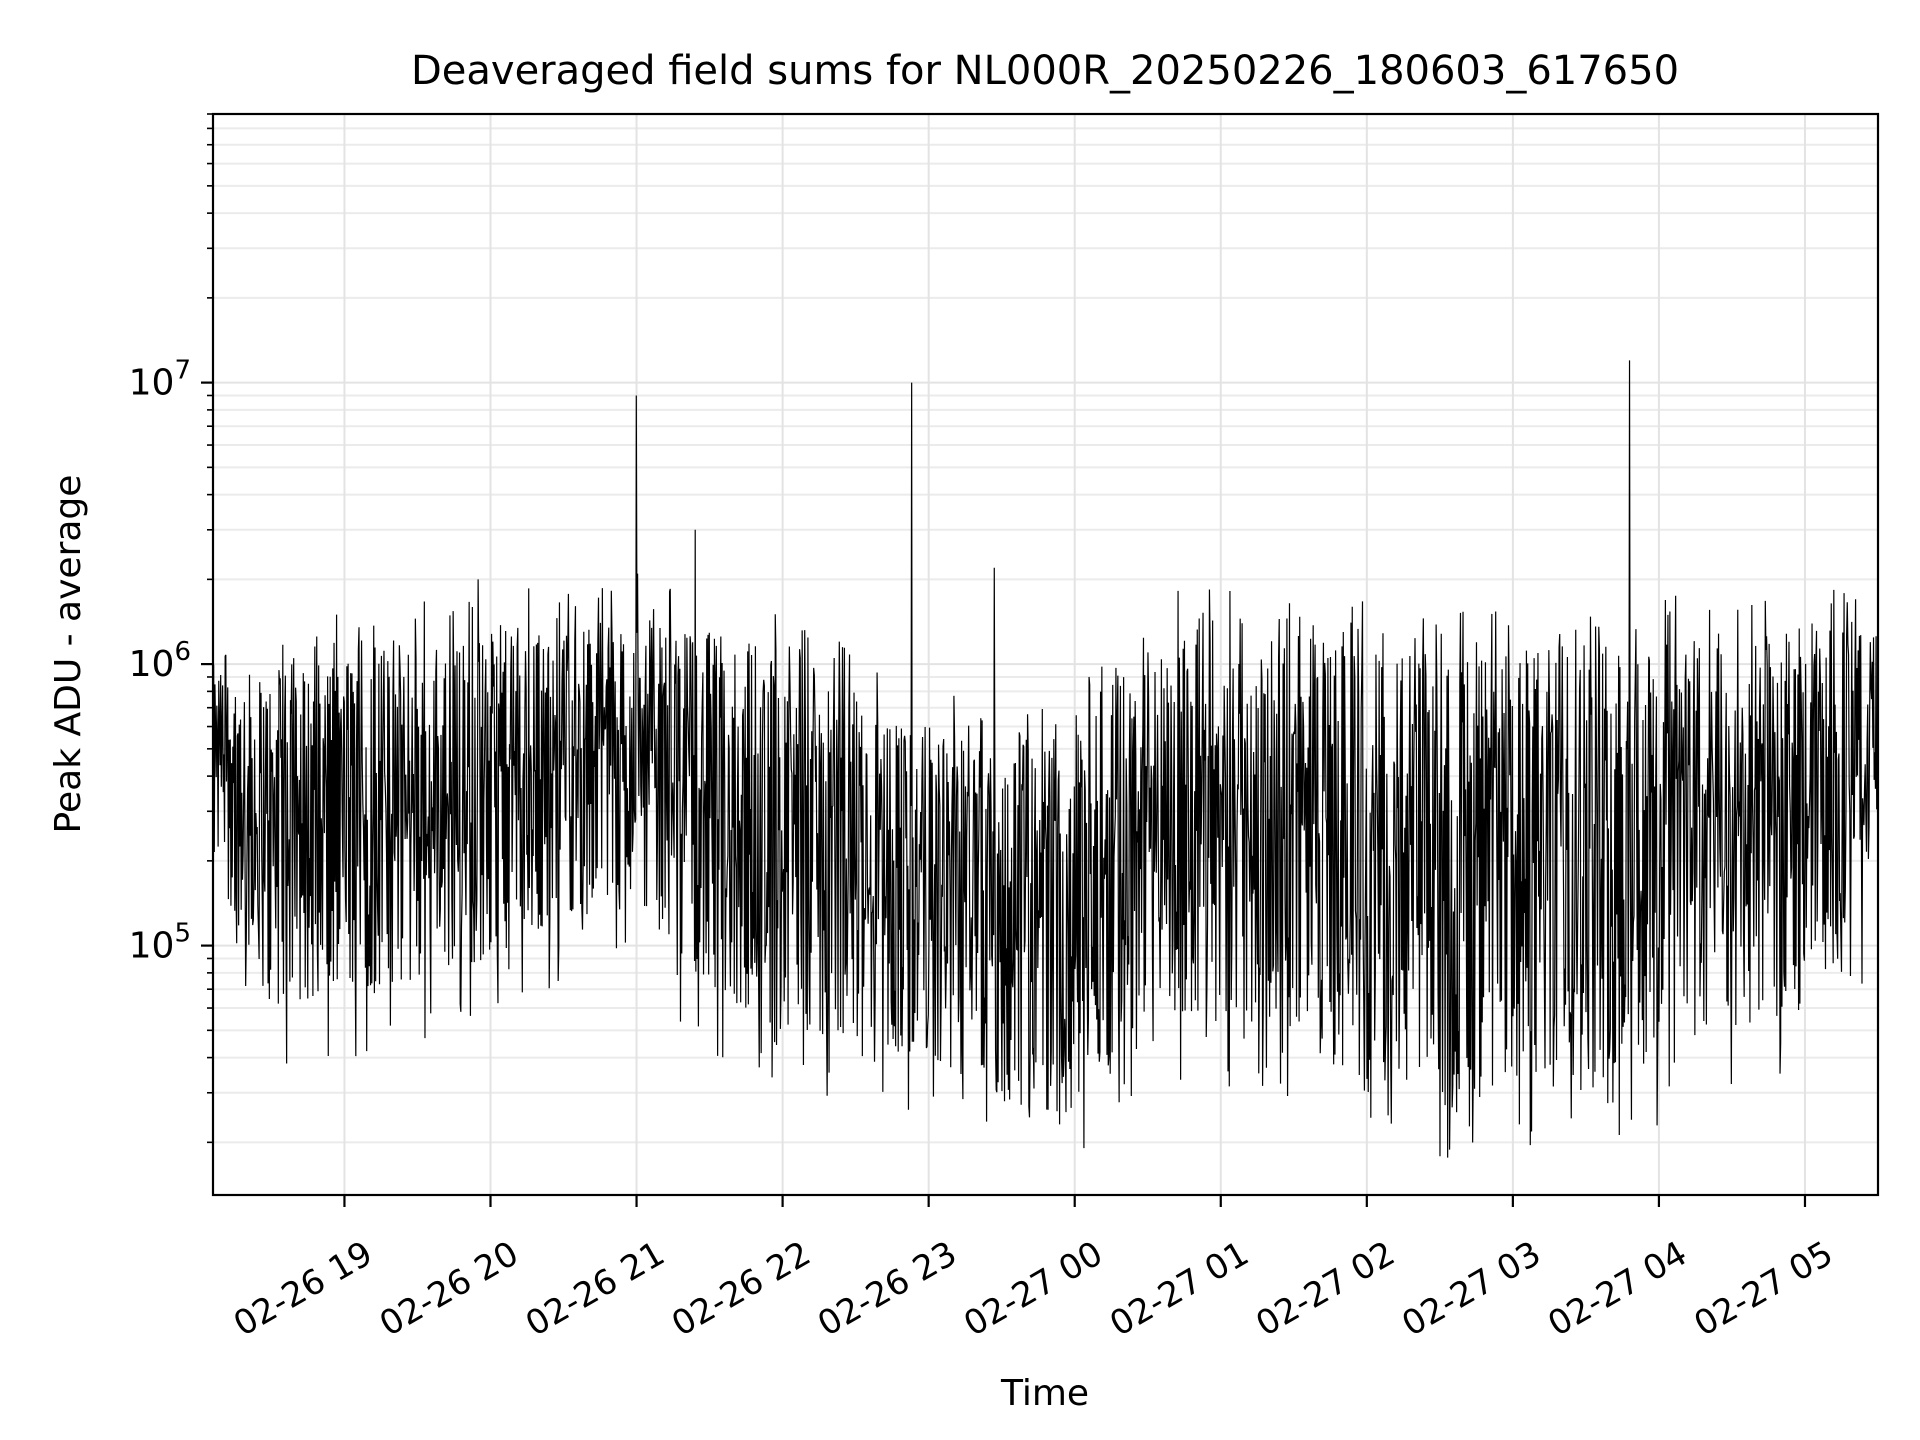 This screenshot has height=1440, width=1920. What do you see at coordinates (1044, 1393) in the screenshot?
I see `x-axis-label: Time` at bounding box center [1044, 1393].